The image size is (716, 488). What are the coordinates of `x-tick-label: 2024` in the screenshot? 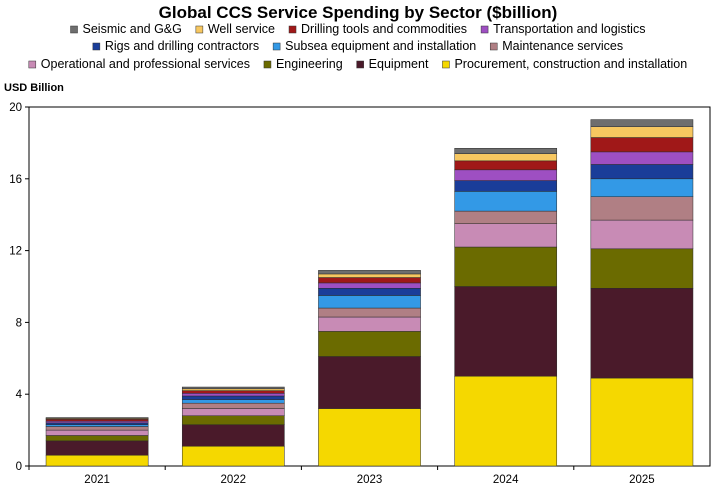 It's located at (506, 480).